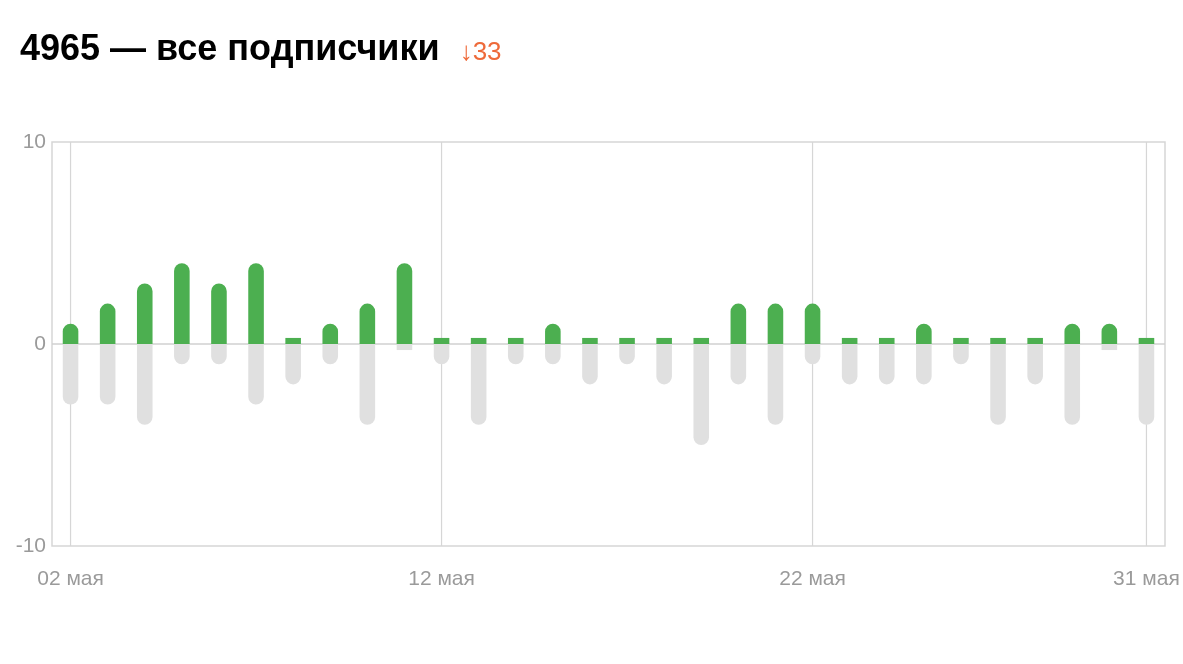 The image size is (1183, 664). I want to click on y-tick-label: 10, so click(34, 140).